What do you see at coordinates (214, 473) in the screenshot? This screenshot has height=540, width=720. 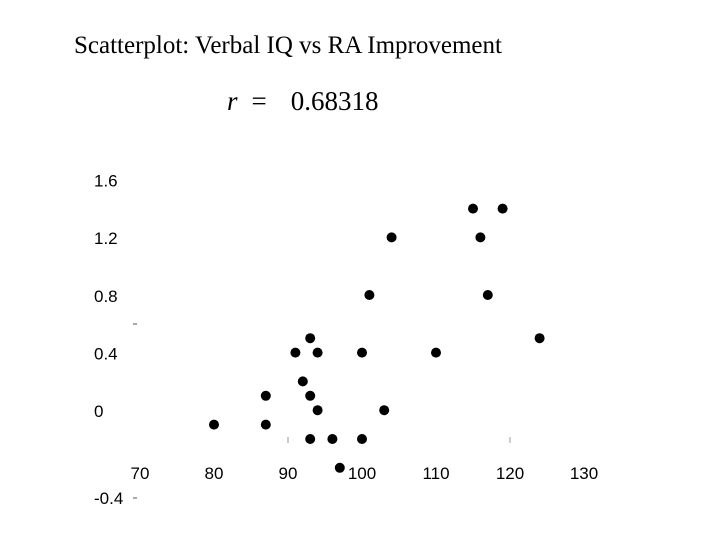 I see `x-tick-label: 80` at bounding box center [214, 473].